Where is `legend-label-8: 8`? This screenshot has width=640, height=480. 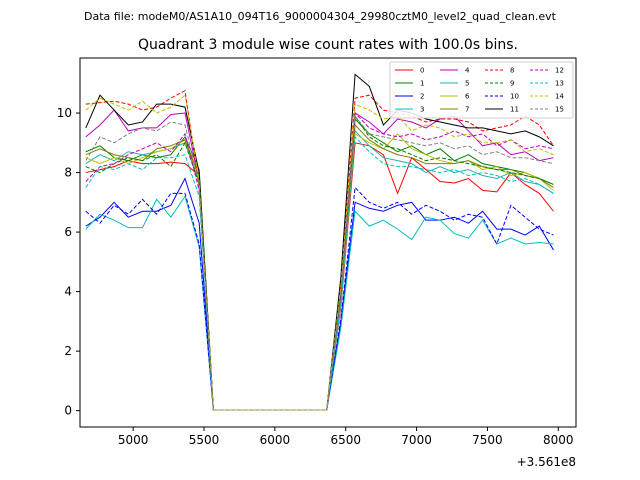
legend-label-8: 8 is located at coordinates (512, 71).